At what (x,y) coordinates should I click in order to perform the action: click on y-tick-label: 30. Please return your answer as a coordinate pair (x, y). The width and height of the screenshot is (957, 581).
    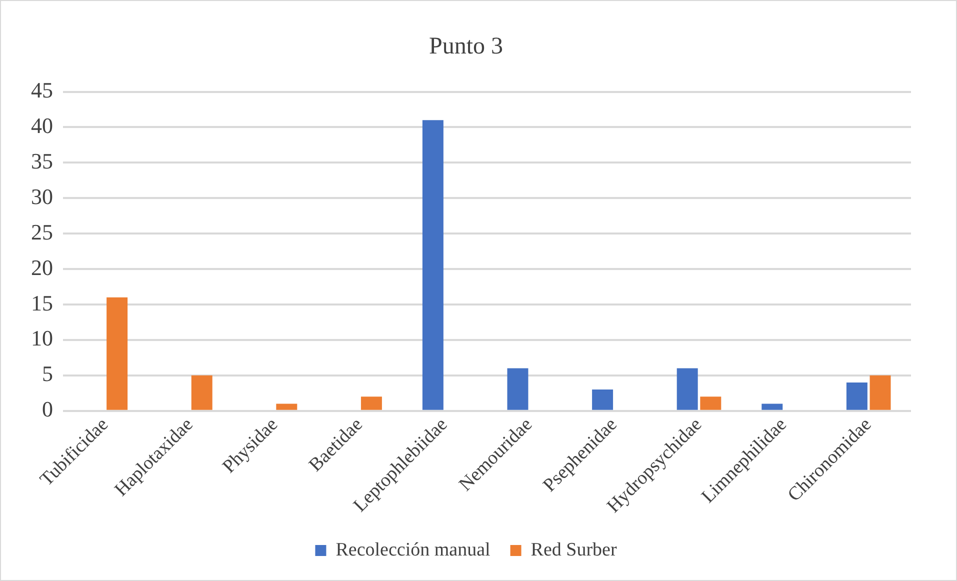
    Looking at the image, I should click on (42, 196).